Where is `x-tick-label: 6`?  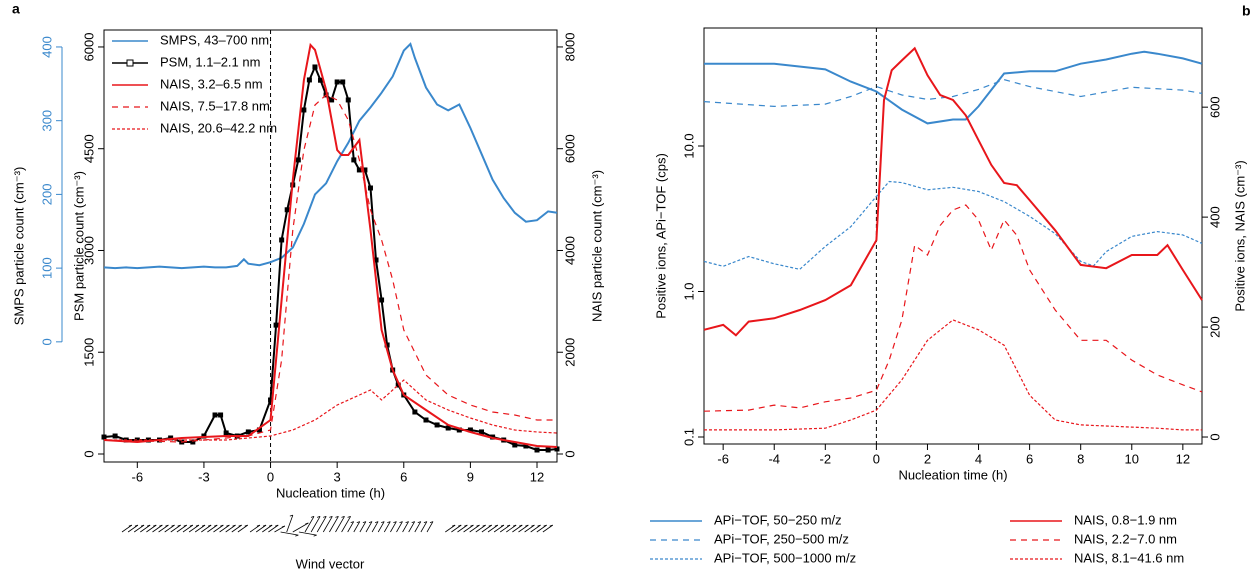 x-tick-label: 6 is located at coordinates (403, 476).